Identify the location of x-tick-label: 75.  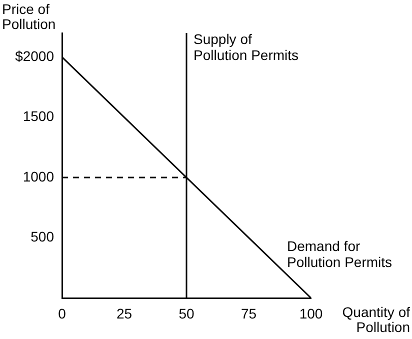
(248, 313).